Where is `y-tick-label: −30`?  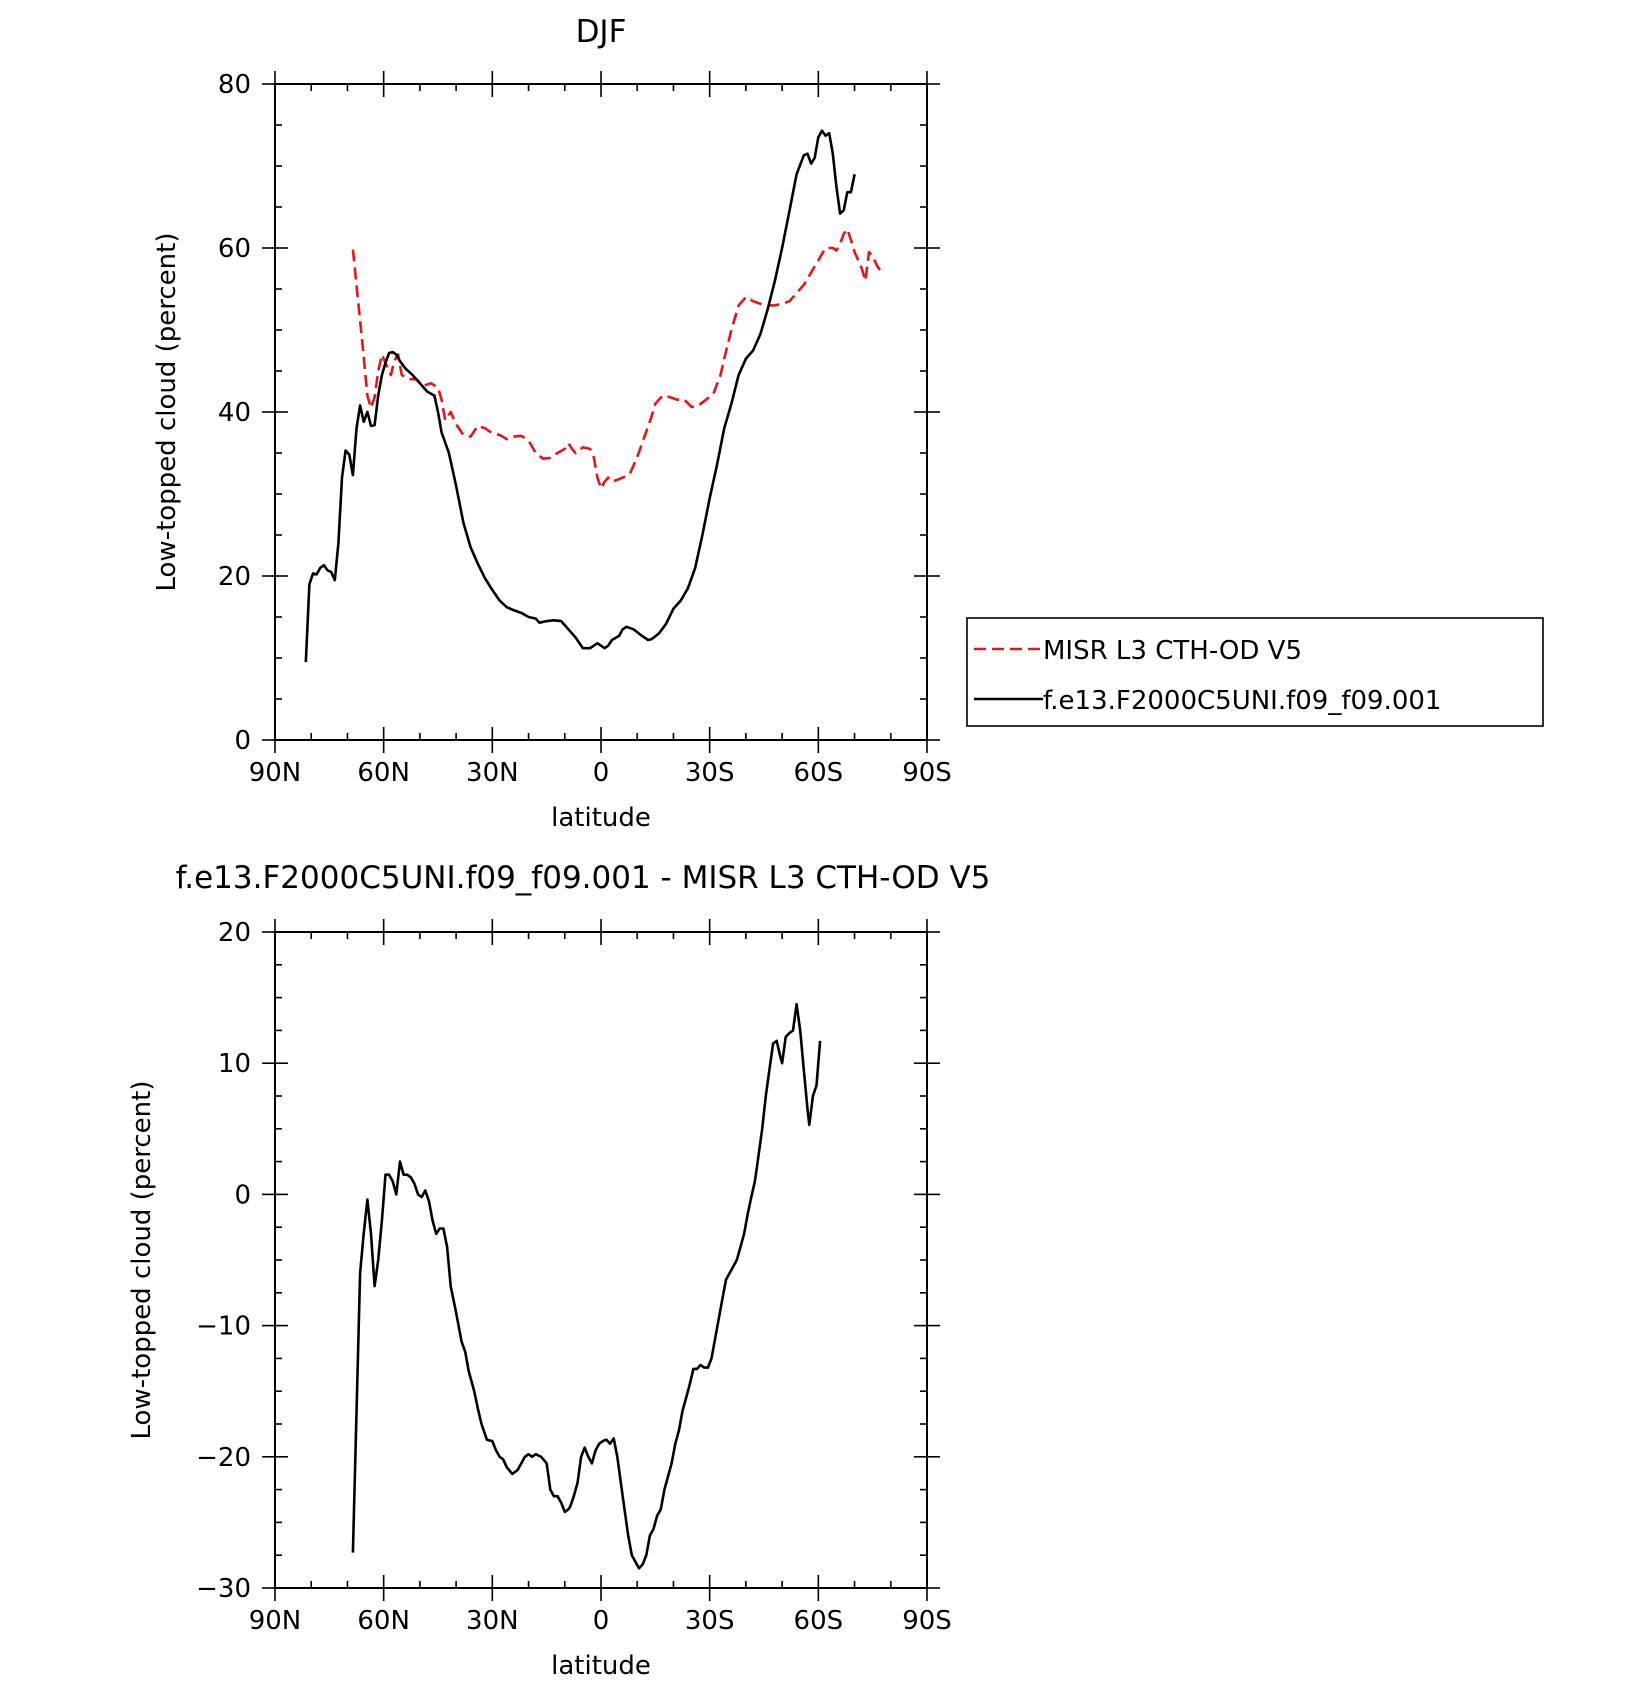
y-tick-label: −30 is located at coordinates (223, 1589).